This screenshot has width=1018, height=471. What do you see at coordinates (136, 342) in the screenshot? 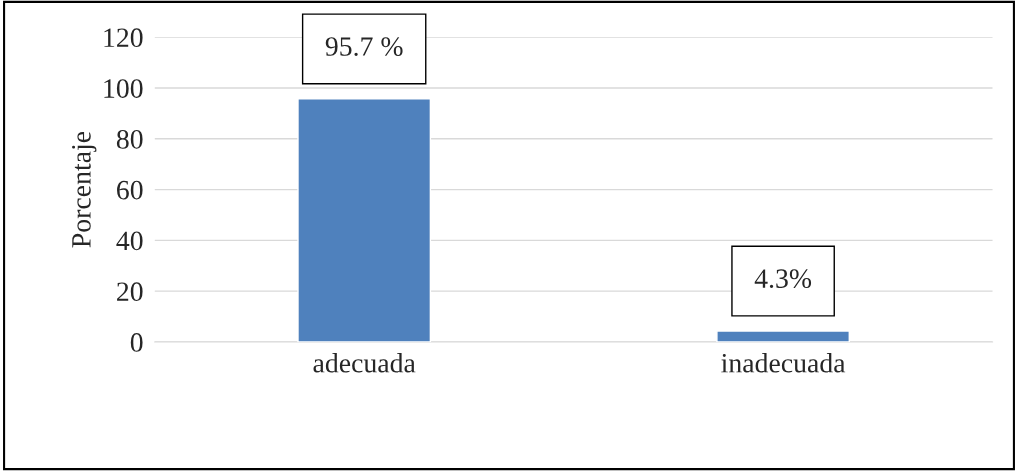
I see `y-tick-label: 0` at bounding box center [136, 342].